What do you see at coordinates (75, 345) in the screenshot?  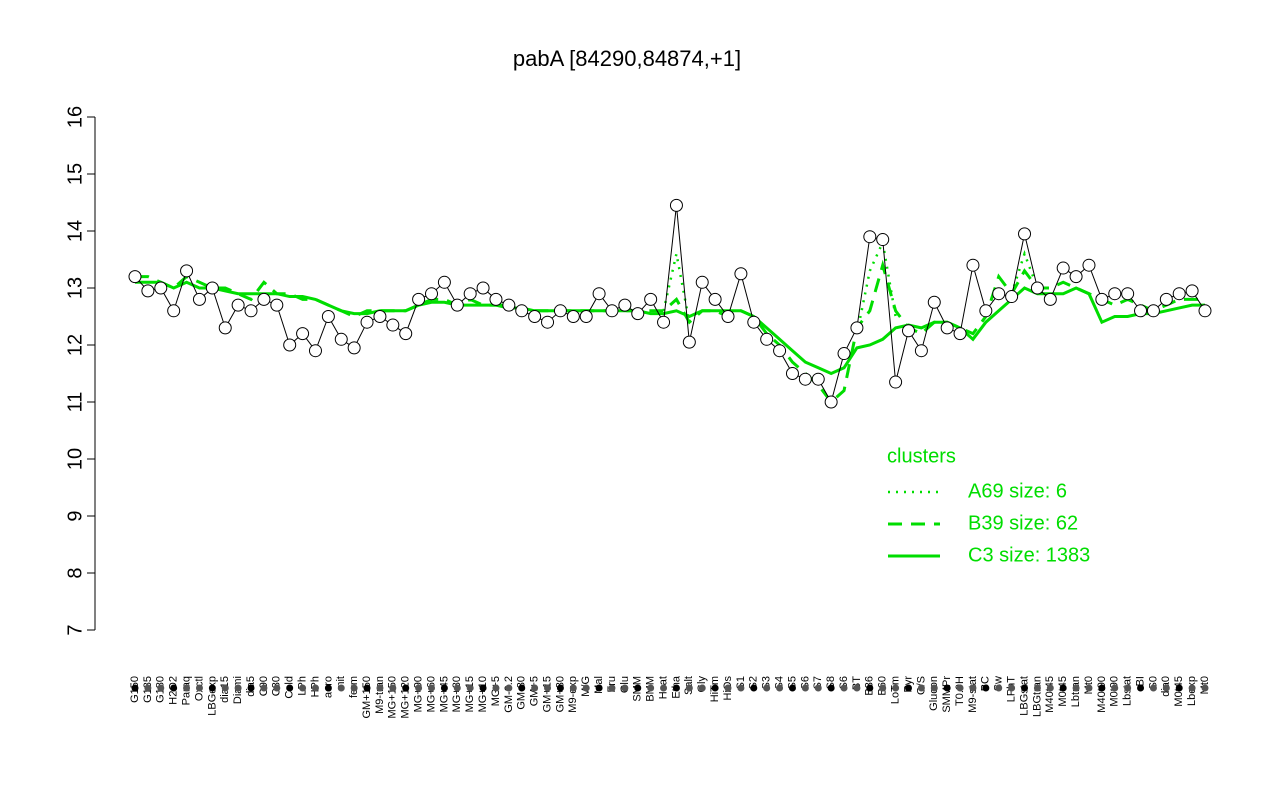 I see `y-tick-label: 12` at bounding box center [75, 345].